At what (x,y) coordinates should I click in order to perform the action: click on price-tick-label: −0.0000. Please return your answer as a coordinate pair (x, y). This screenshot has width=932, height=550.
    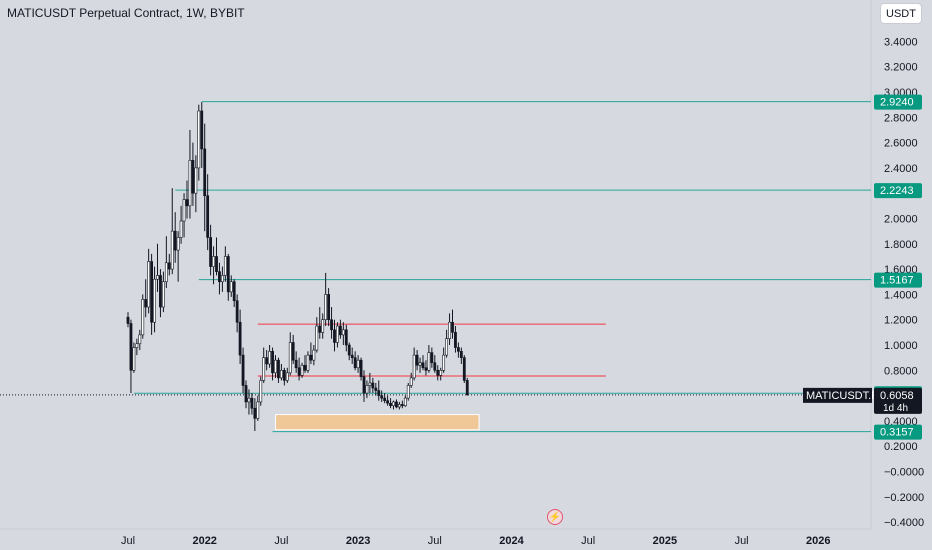
    Looking at the image, I should click on (904, 473).